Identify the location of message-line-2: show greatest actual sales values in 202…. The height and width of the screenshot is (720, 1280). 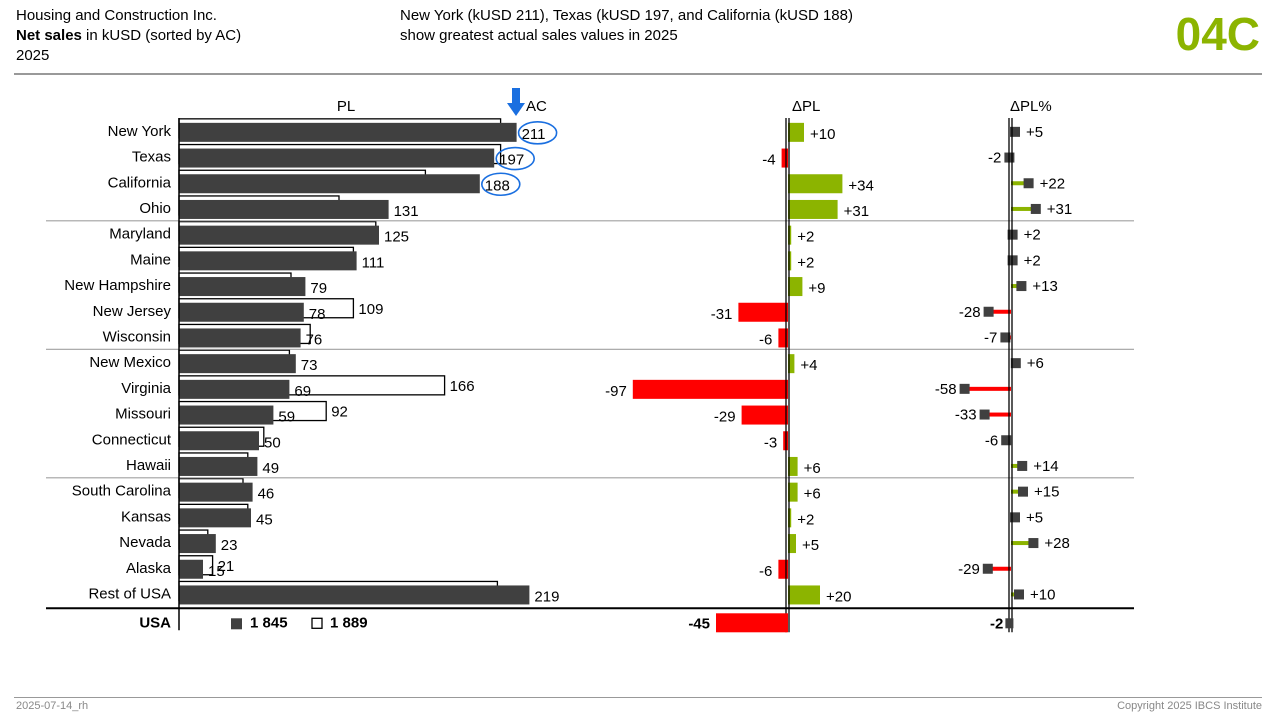
(539, 35).